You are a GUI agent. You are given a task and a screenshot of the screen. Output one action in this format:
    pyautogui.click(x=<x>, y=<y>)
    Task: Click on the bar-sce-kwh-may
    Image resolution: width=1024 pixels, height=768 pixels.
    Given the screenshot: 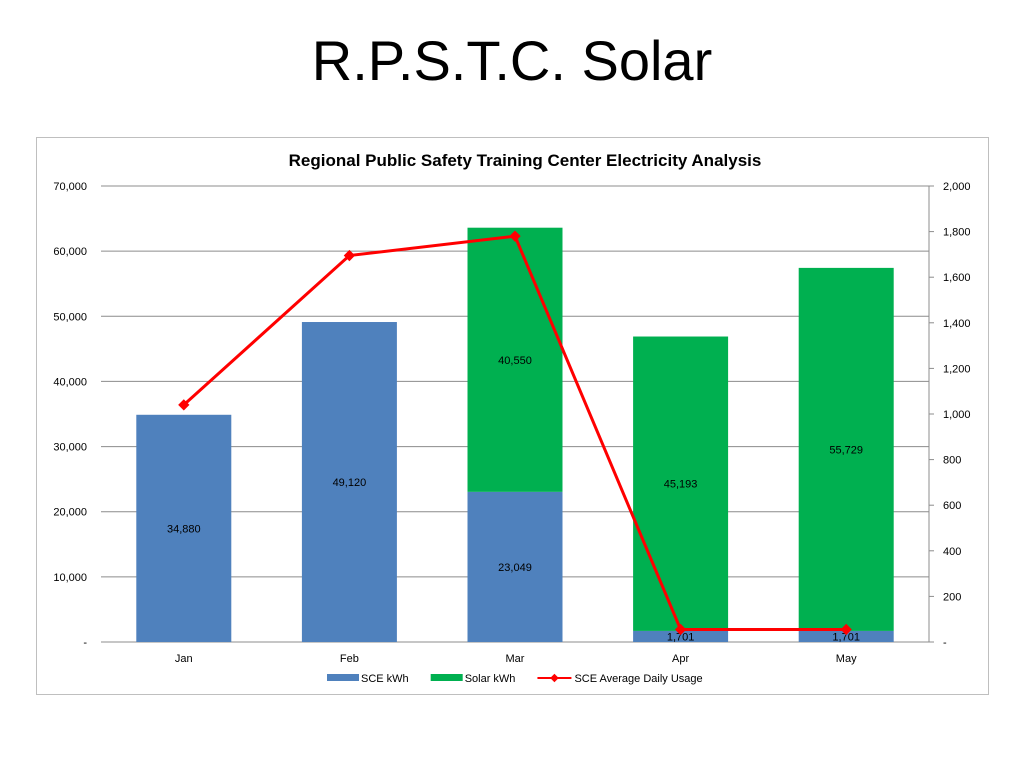 What is the action you would take?
    pyautogui.click(x=846, y=636)
    